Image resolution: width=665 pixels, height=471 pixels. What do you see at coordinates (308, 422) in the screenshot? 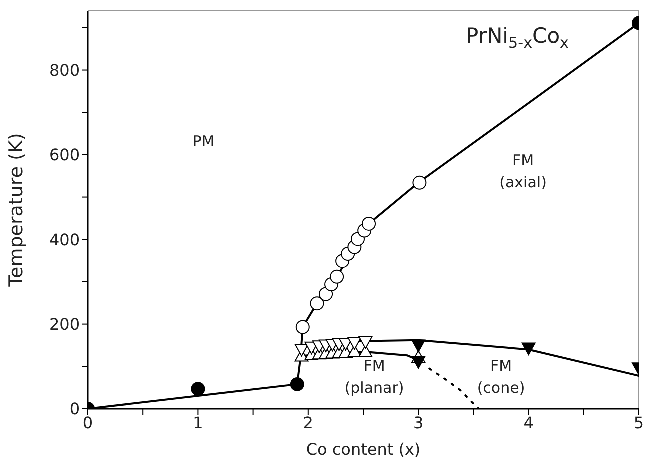
I see `x-tick-label: 2` at bounding box center [308, 422].